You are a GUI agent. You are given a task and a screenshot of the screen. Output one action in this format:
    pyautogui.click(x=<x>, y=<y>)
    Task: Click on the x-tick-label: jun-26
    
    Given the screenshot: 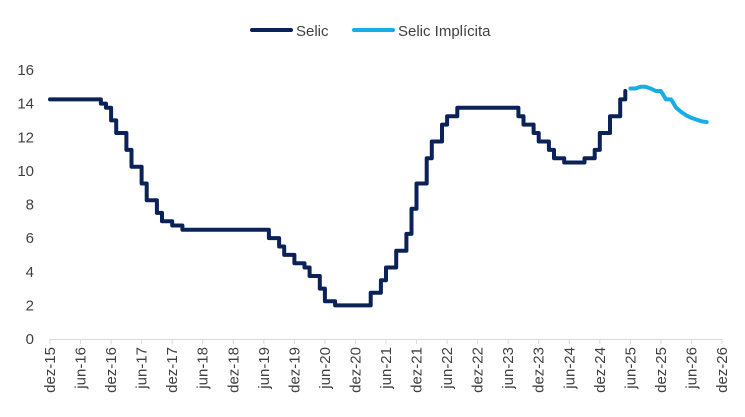 What is the action you would take?
    pyautogui.click(x=691, y=368)
    